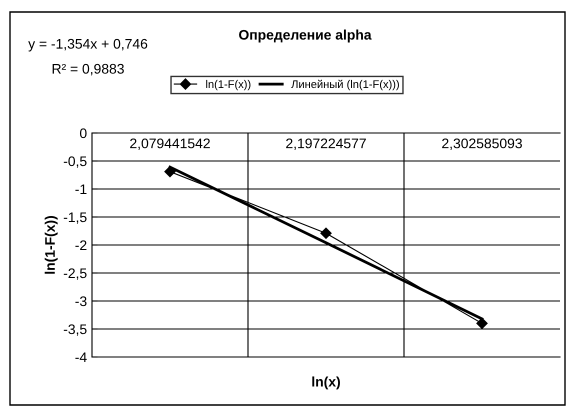  Describe the element at coordinates (88, 45) in the screenshot. I see `text: y = -1,354x + 0,746` at that location.